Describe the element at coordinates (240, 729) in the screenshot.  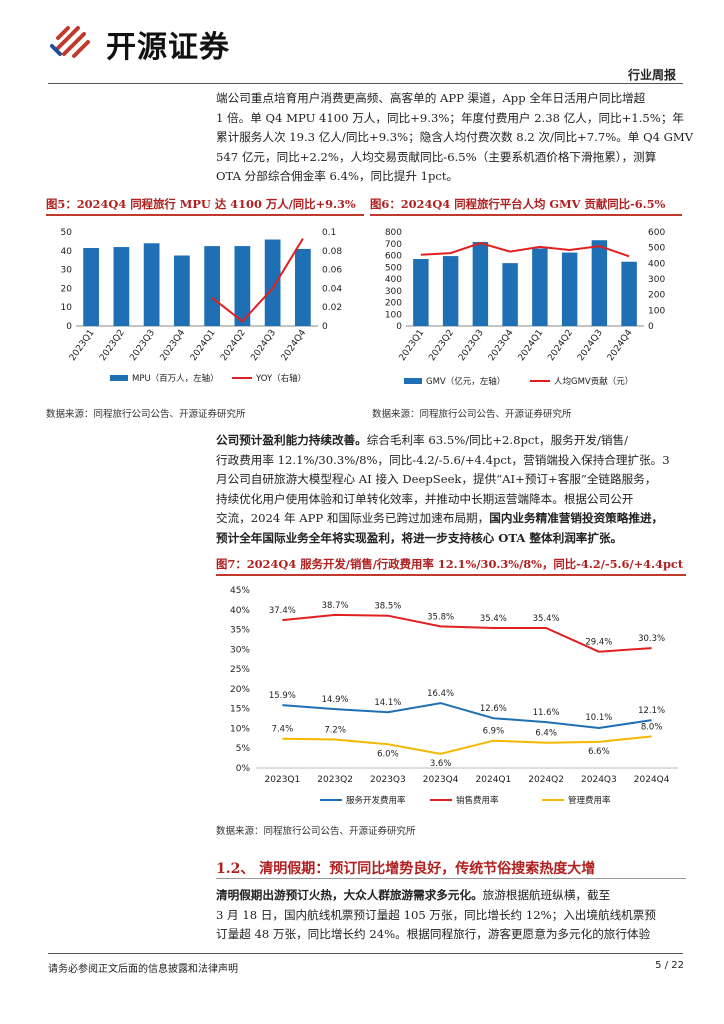
I see `y-axis-tick-label: 10%` at that location.